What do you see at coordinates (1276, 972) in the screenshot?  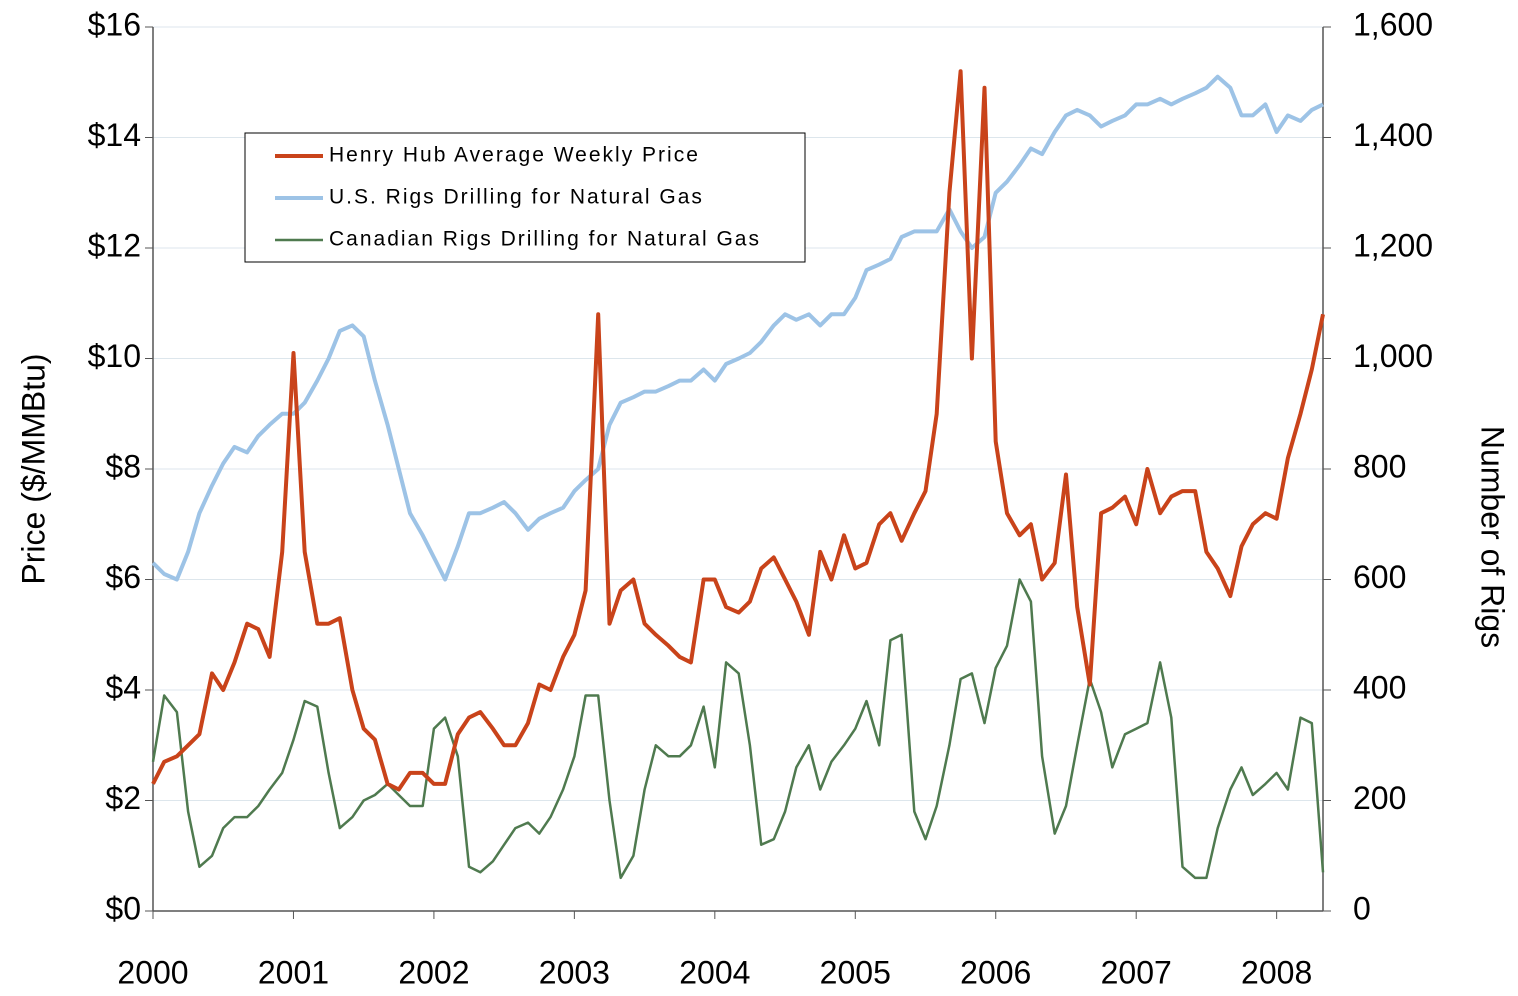 I see `x-tick-label: 2008` at bounding box center [1276, 972].